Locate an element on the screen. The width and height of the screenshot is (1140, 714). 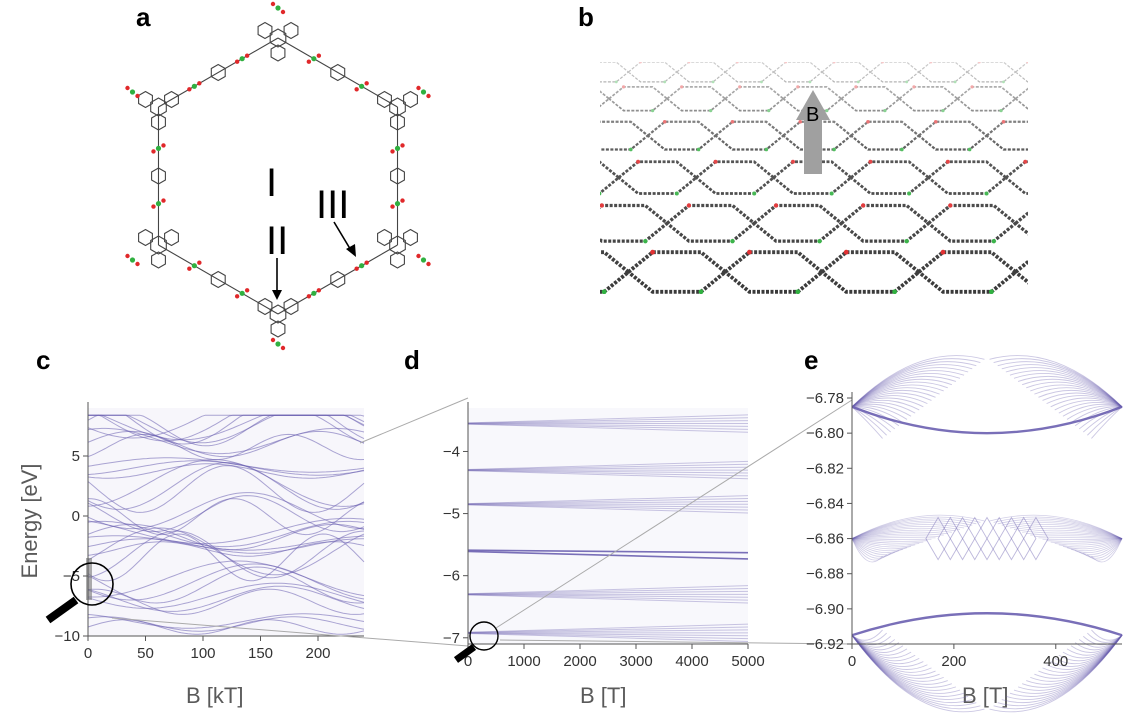
linker is located at coordinates (218, 72).